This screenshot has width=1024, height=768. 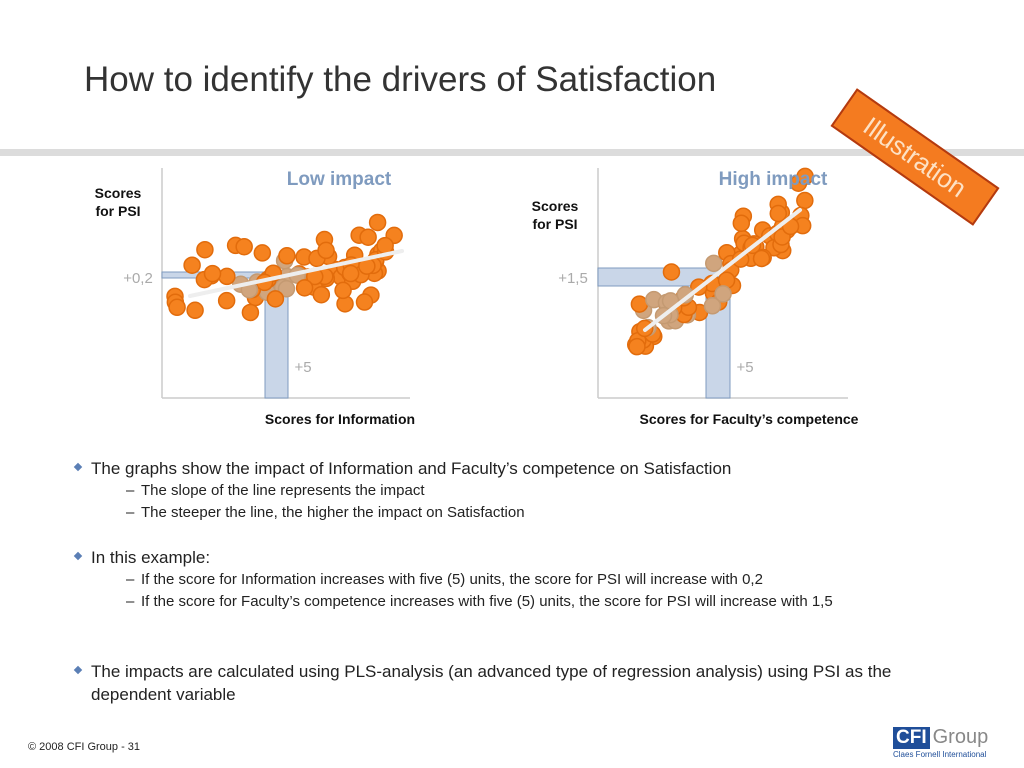 What do you see at coordinates (960, 737) in the screenshot?
I see `logo-word: Group` at bounding box center [960, 737].